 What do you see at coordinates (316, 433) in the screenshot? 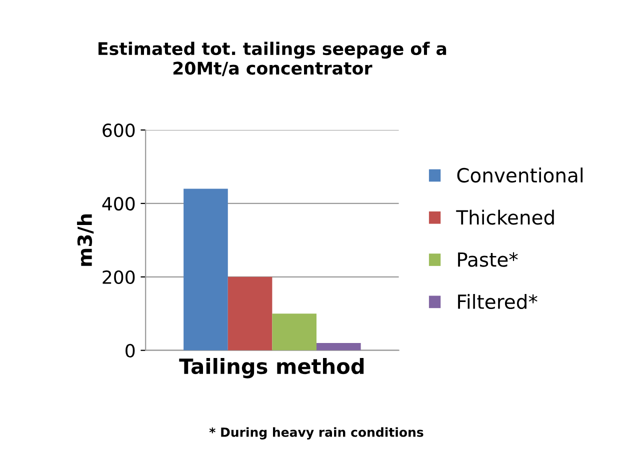
I see `text: * During heavy rain conditions` at bounding box center [316, 433].